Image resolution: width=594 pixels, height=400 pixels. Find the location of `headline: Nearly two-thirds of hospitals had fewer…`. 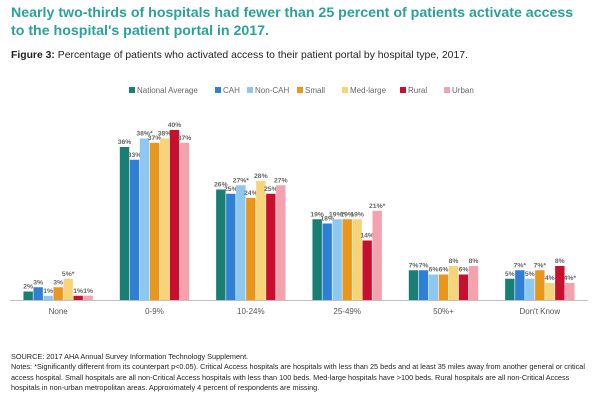

headline: Nearly two-thirds of hospitals had fewer… is located at coordinates (292, 22).